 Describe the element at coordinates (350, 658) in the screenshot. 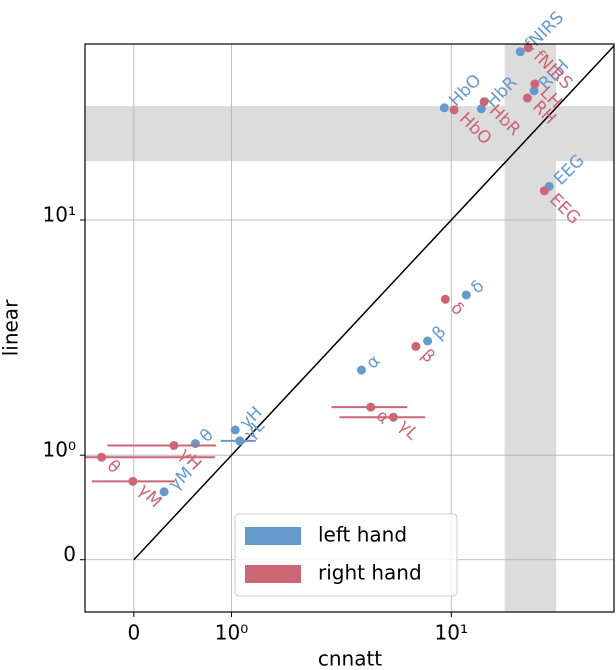

I see `x-axis-label: cnnatt` at that location.